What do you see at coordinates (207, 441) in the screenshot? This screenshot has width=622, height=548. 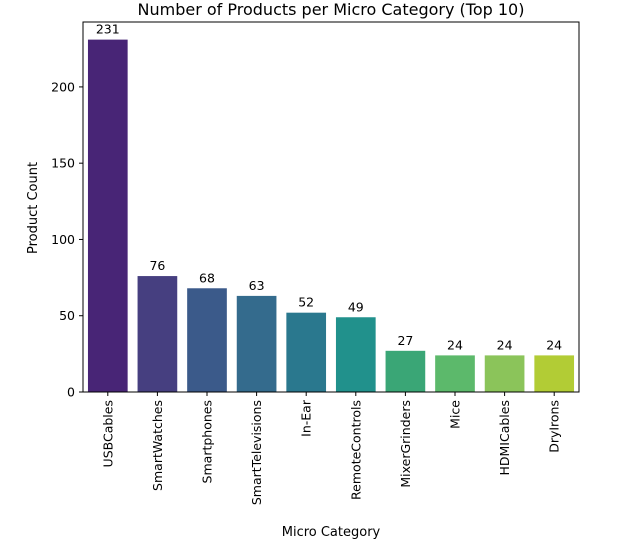 I see `x-tick-label: Smartphones` at bounding box center [207, 441].